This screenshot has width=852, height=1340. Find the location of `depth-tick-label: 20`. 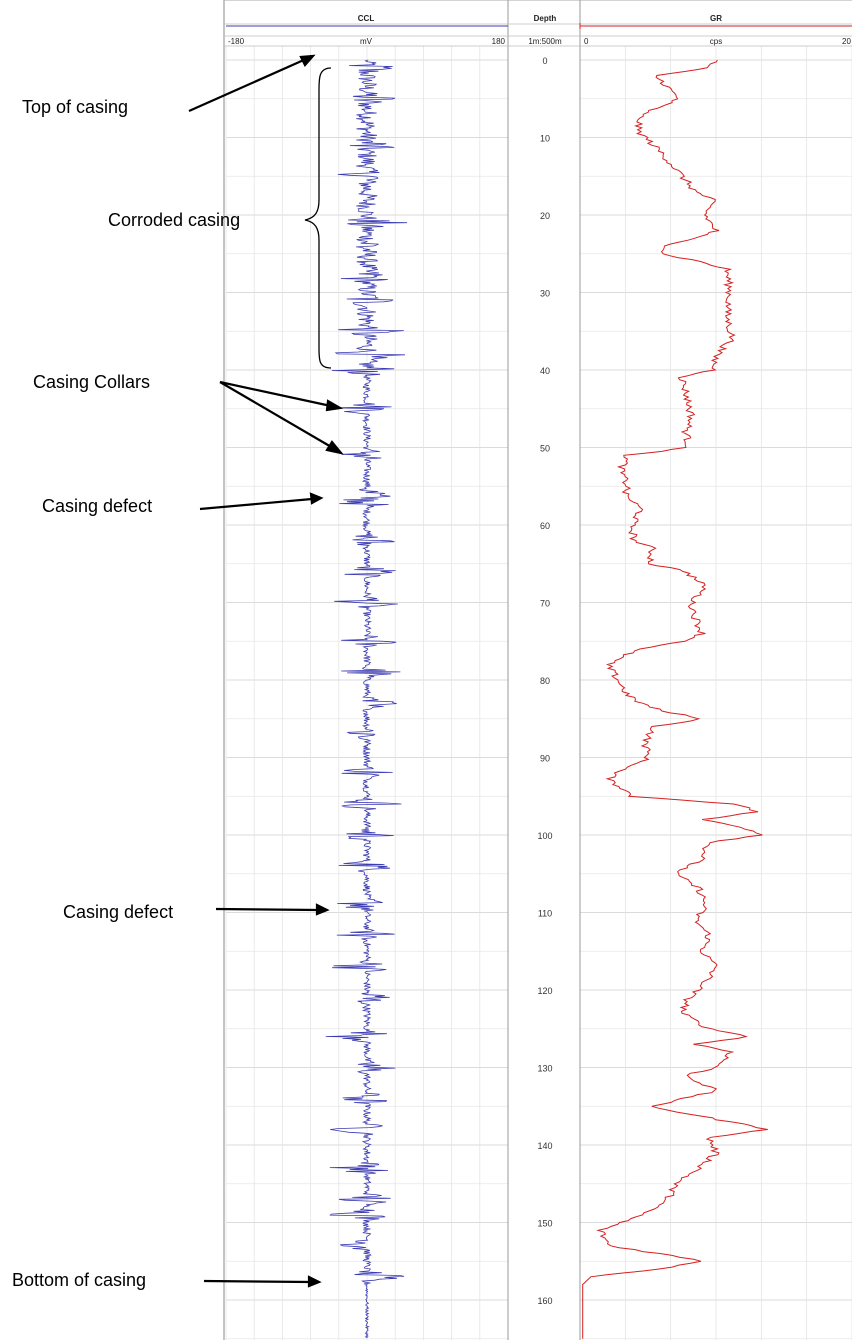

depth-tick-label: 20 is located at coordinates (545, 216).